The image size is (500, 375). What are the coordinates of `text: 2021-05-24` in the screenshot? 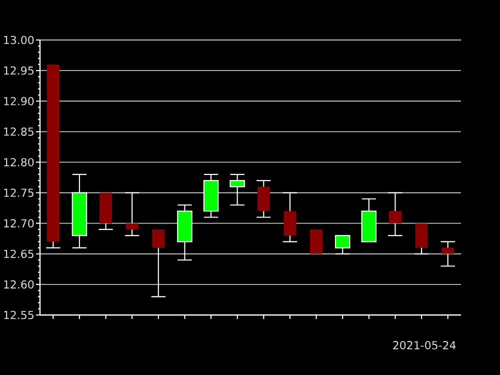 It's located at (424, 345).